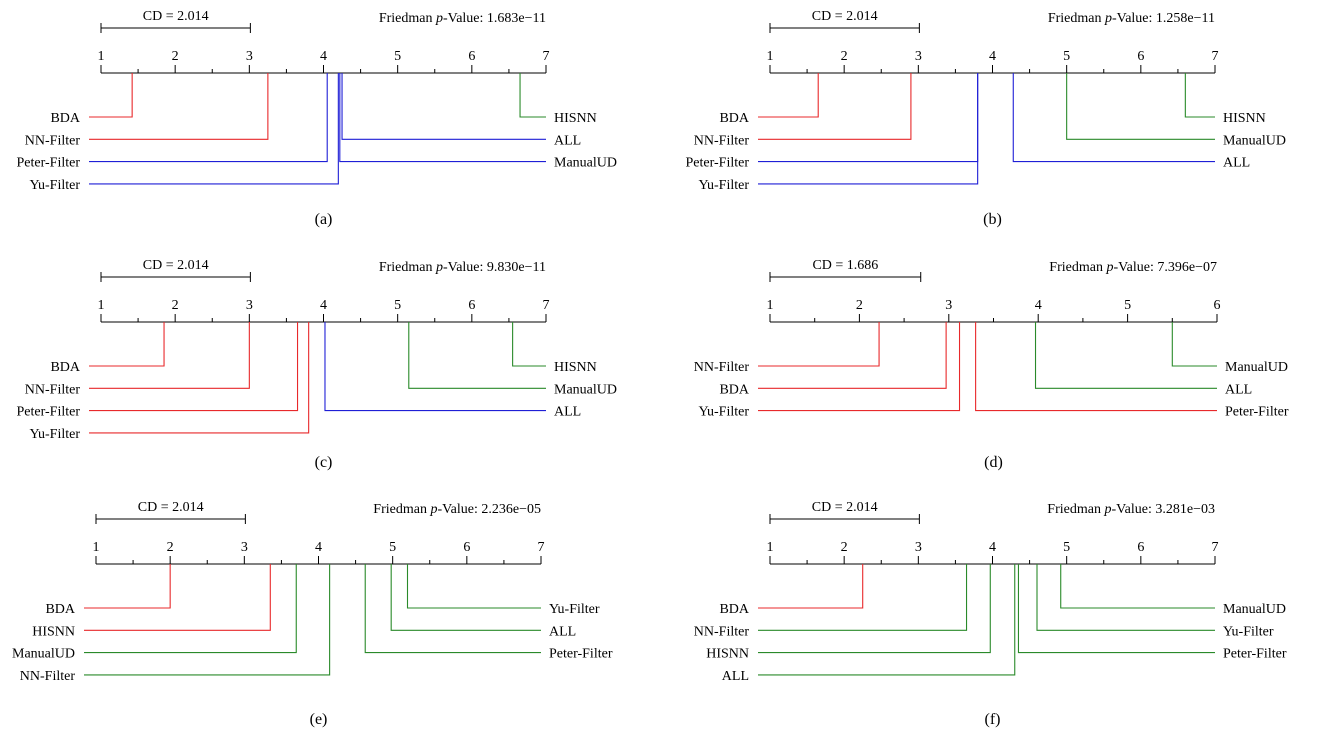  I want to click on subfigure-label: (b), so click(992, 219).